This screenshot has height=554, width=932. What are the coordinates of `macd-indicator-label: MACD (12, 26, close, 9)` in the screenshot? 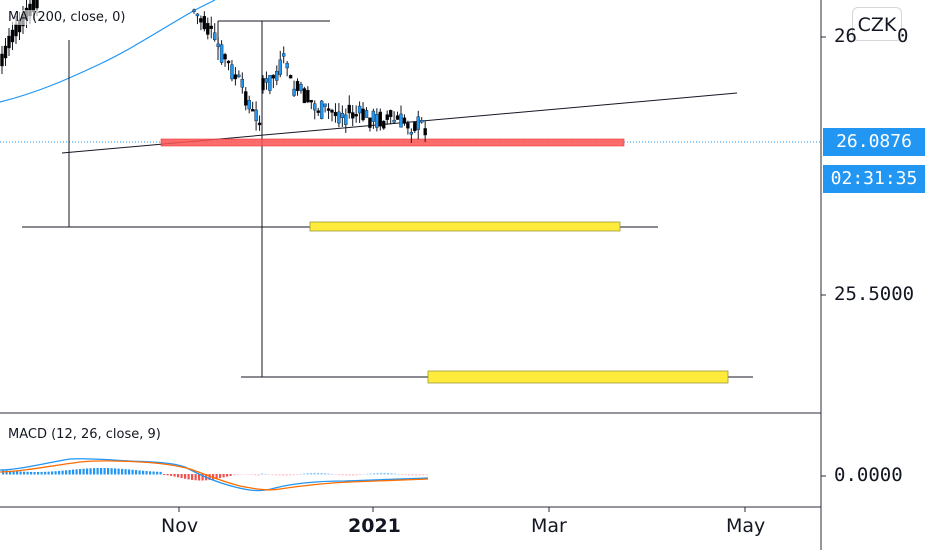 It's located at (84, 434).